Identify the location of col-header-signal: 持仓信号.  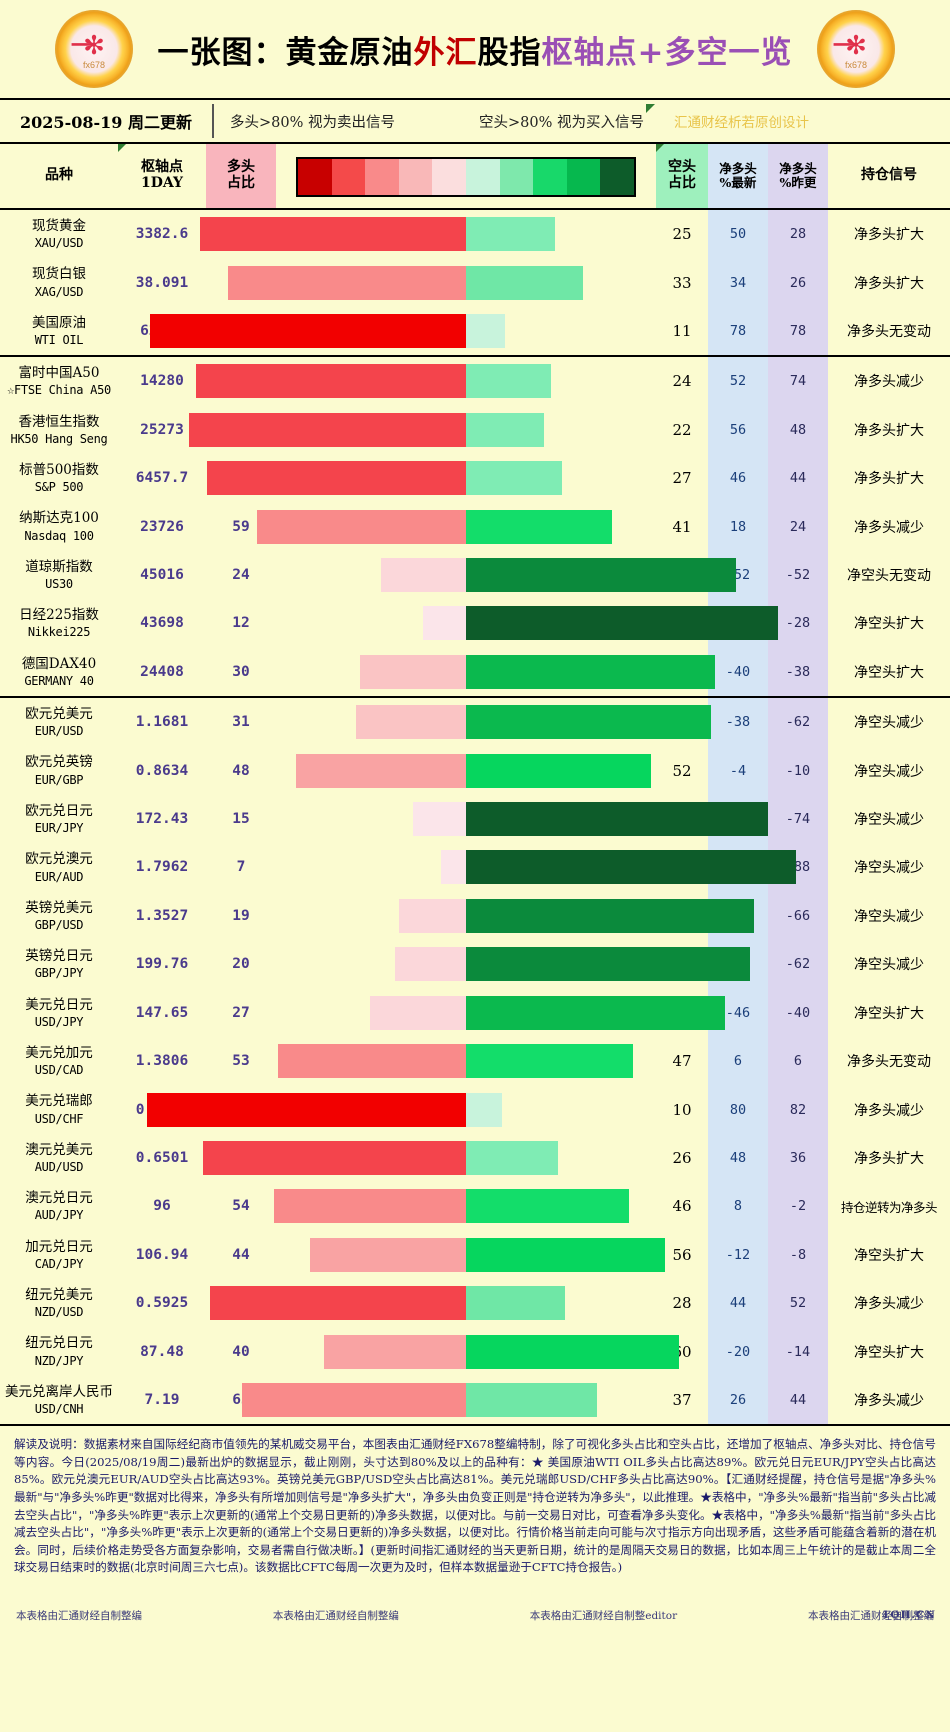
(889, 177).